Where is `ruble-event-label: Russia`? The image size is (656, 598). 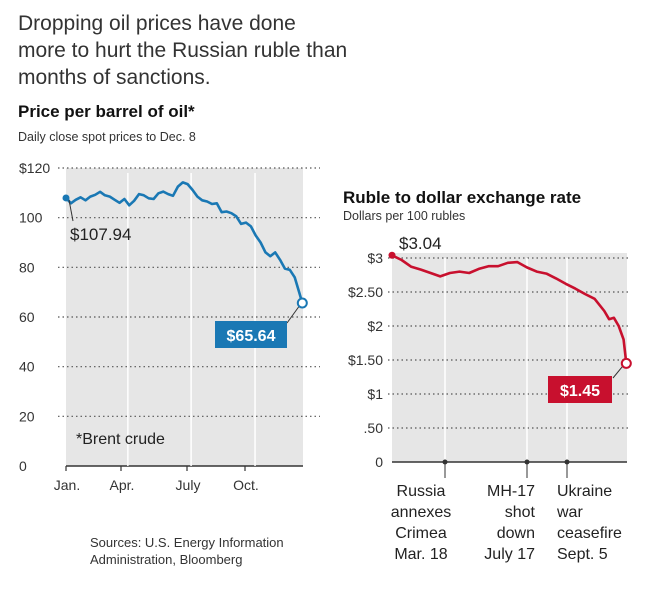 ruble-event-label: Russia is located at coordinates (421, 491).